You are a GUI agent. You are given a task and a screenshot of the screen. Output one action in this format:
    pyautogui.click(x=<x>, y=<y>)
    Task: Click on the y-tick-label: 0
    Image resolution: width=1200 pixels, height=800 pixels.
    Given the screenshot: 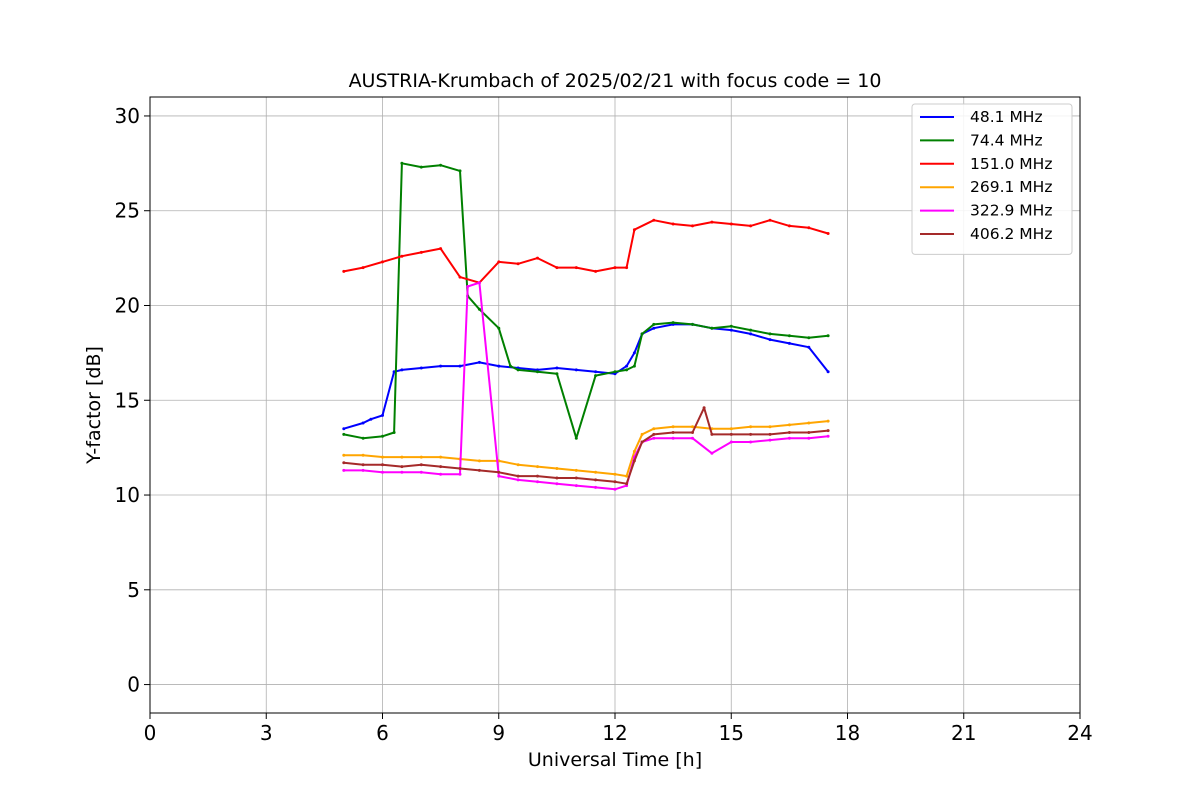 What is the action you would take?
    pyautogui.click(x=133, y=685)
    